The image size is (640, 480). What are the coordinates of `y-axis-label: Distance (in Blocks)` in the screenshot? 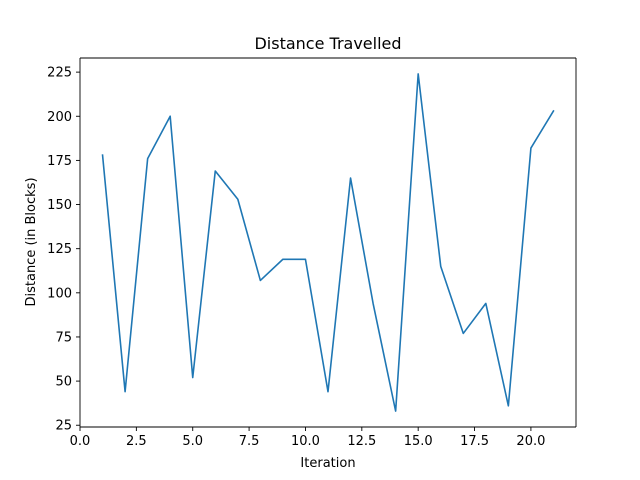 It's located at (31, 241).